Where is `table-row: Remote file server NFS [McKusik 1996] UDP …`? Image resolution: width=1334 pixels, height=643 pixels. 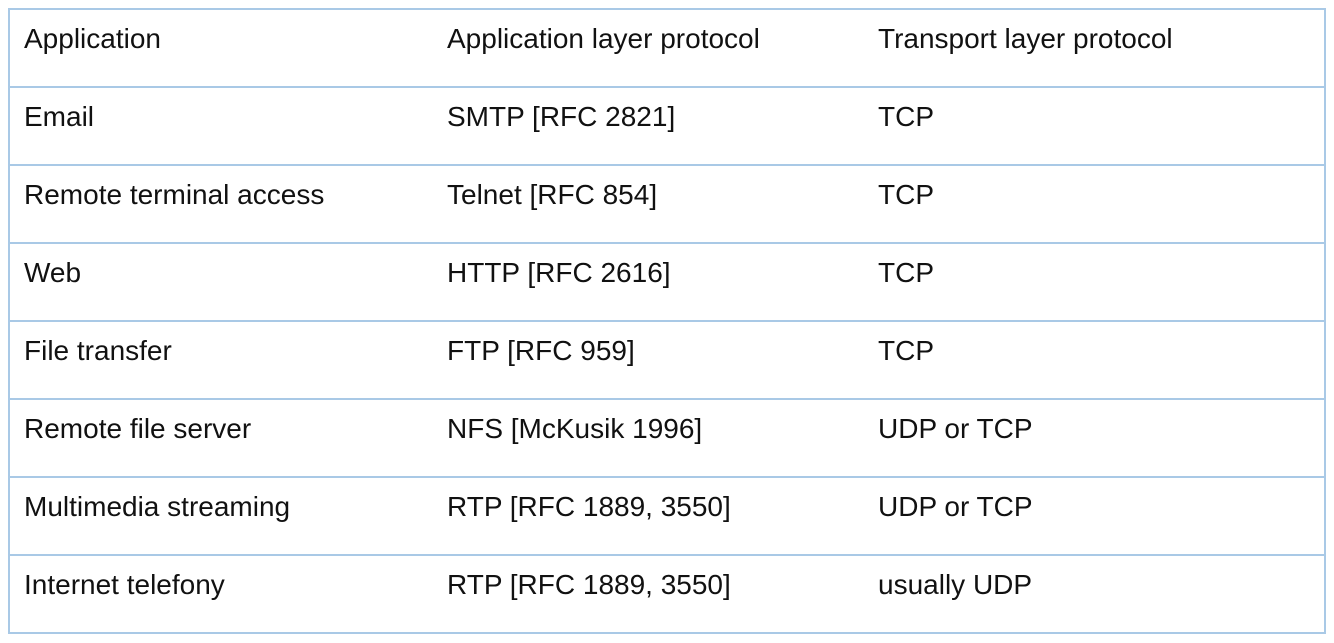
table-row: Remote file server NFS [McKusik 1996] UDP … is located at coordinates (667, 438).